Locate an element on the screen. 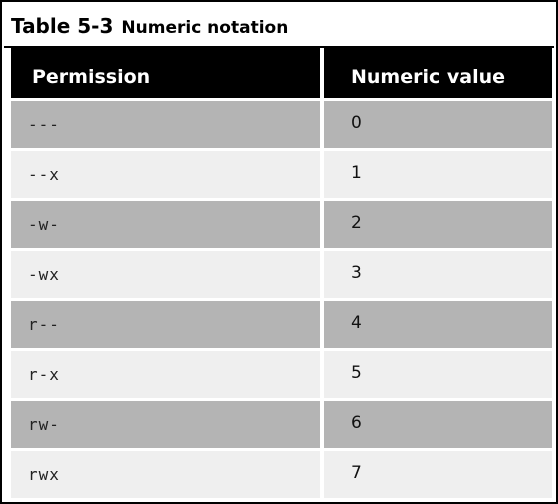 This screenshot has width=558, height=504. permission-cell: -wx is located at coordinates (165, 274).